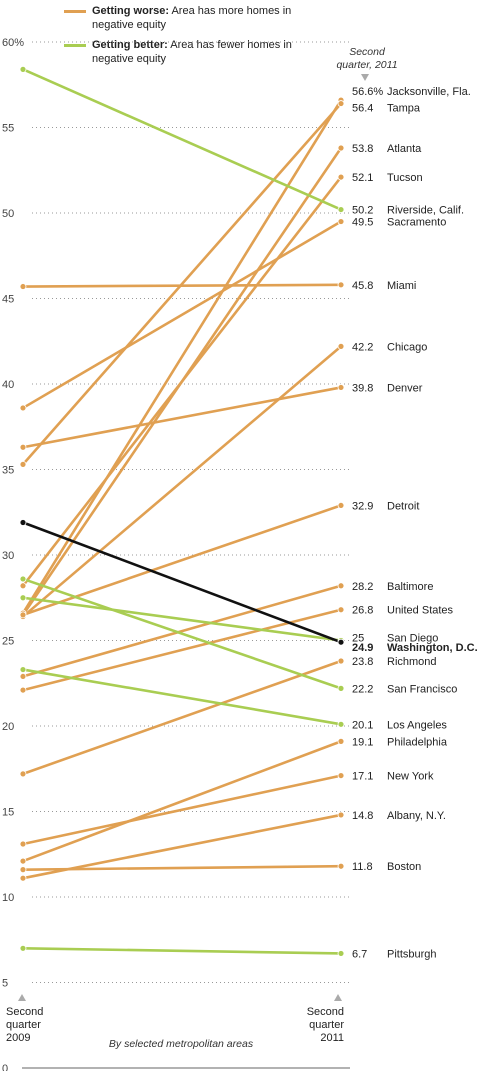  What do you see at coordinates (416, 816) in the screenshot?
I see `city-label: Albany, N.Y.` at bounding box center [416, 816].